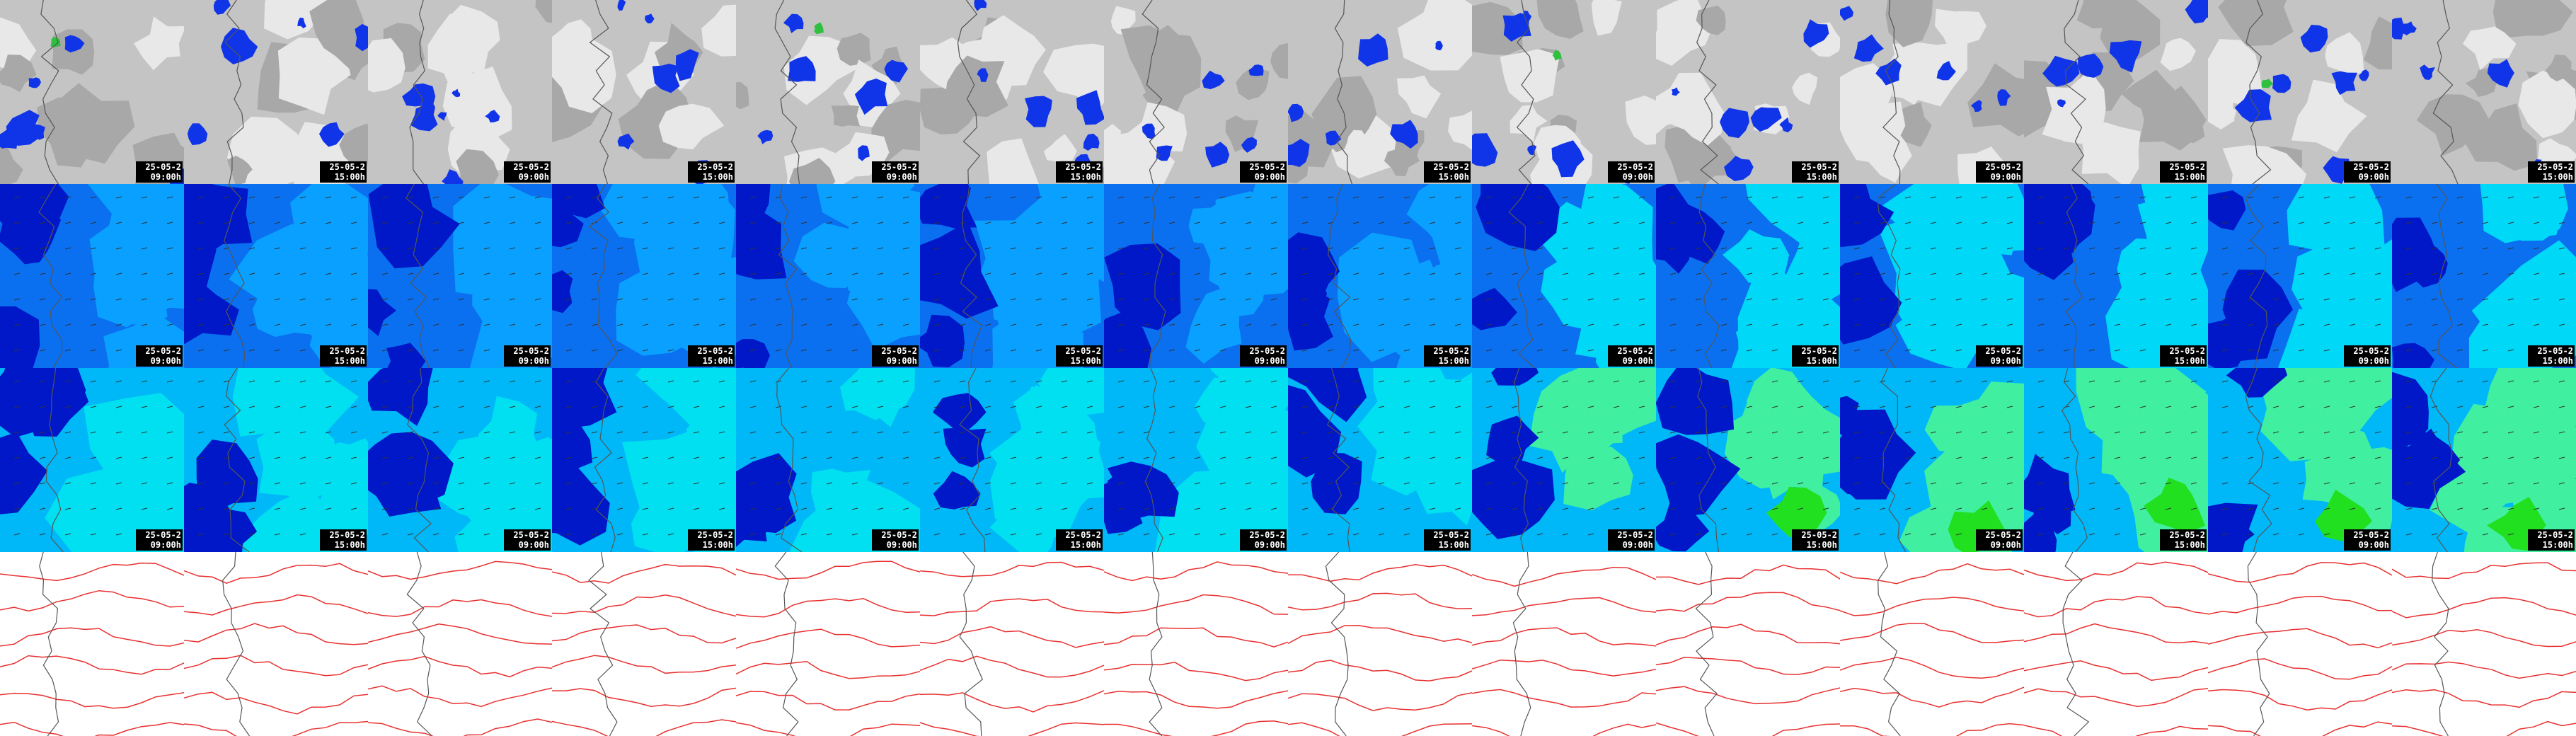  Describe the element at coordinates (1756, 256) in the screenshot. I see `field-high` at that location.